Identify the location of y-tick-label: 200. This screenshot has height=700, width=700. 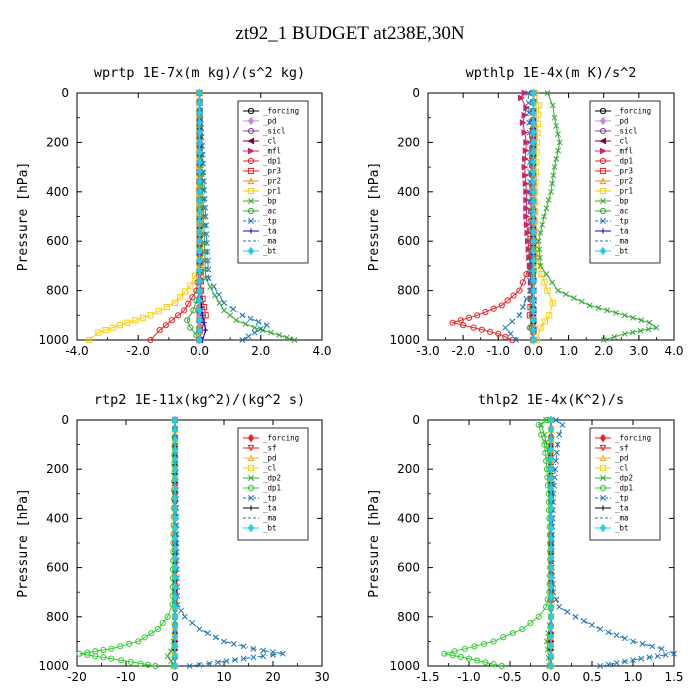
(408, 469).